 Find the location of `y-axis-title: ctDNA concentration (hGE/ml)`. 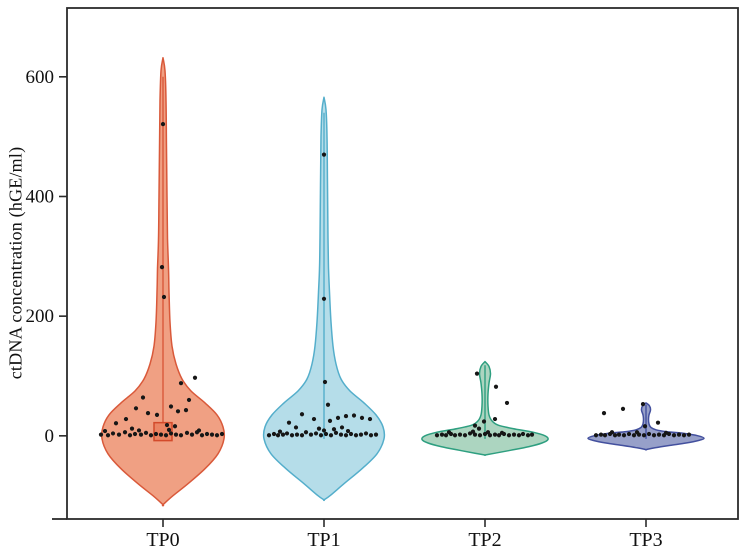

y-axis-title: ctDNA concentration (hGE/ml) is located at coordinates (15, 263).